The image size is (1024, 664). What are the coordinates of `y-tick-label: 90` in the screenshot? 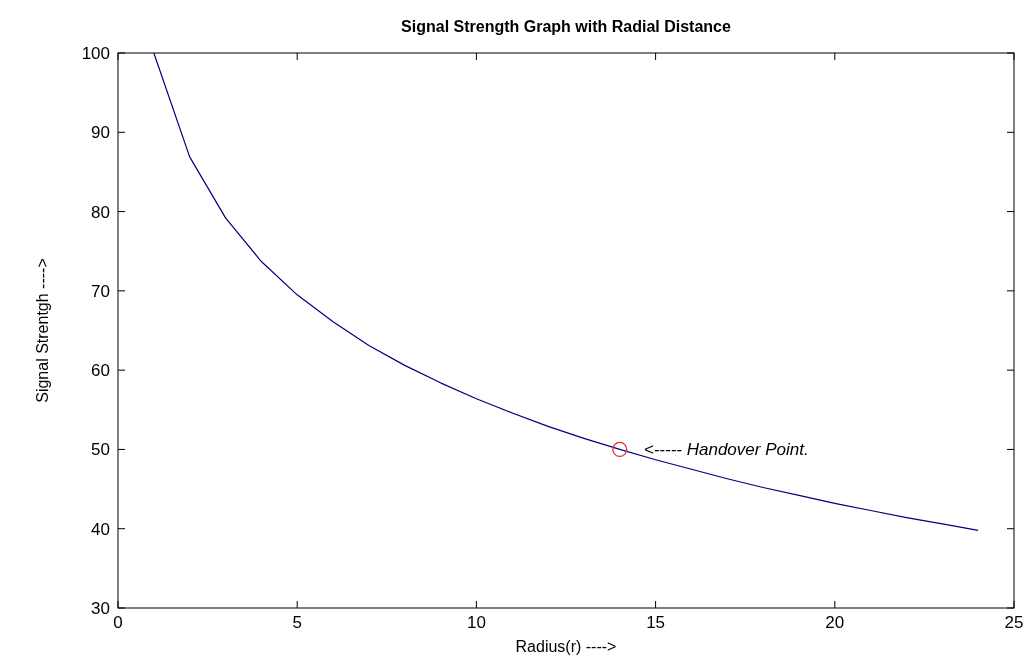 It's located at (100, 133).